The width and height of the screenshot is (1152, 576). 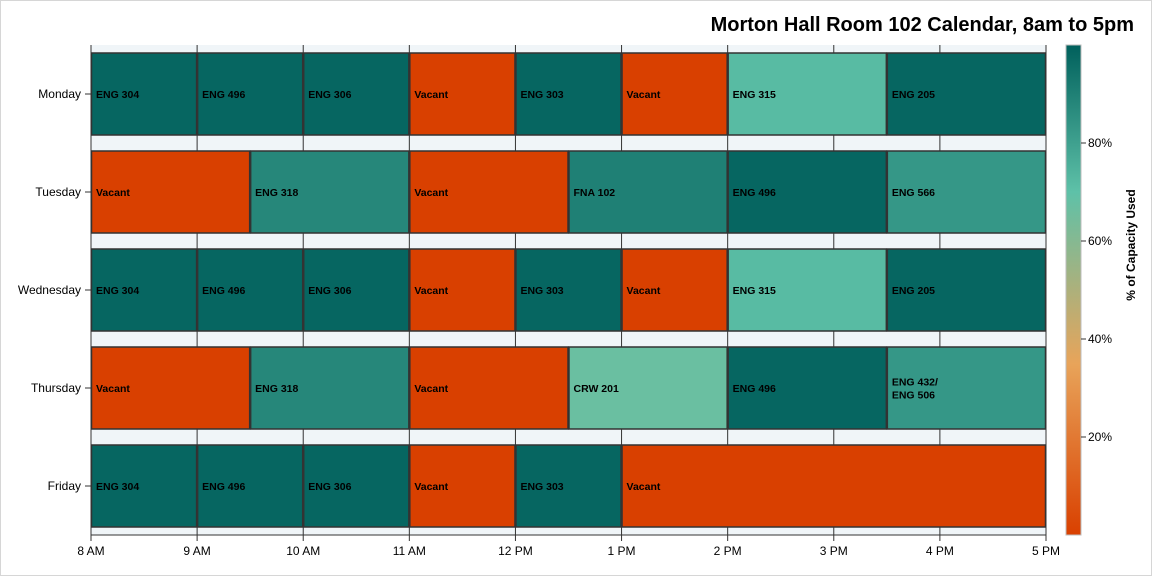 I want to click on bar-label-line: ENG 566, so click(x=913, y=193).